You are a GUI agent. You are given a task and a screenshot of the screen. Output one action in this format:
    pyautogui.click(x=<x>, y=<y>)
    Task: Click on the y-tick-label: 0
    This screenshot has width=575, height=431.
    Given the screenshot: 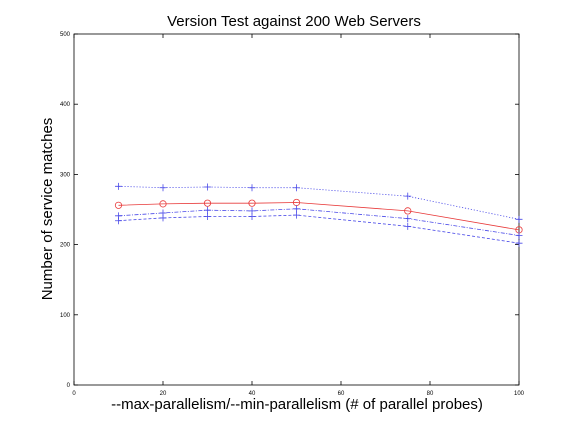 What is the action you would take?
    pyautogui.click(x=69, y=386)
    